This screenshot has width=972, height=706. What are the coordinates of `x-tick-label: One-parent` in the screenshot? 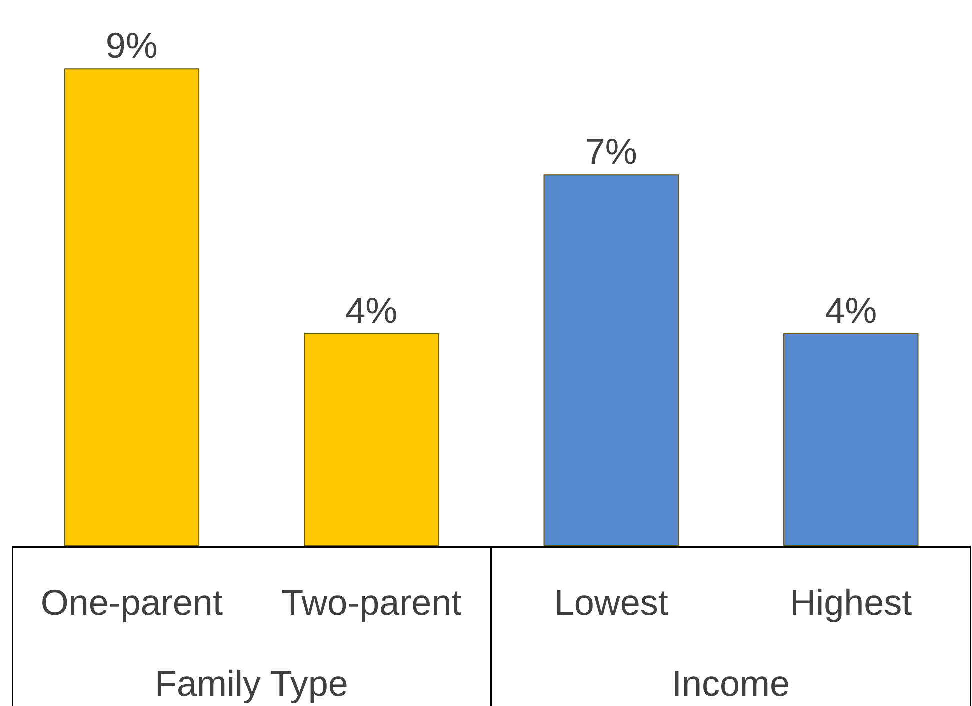 It's located at (131, 603).